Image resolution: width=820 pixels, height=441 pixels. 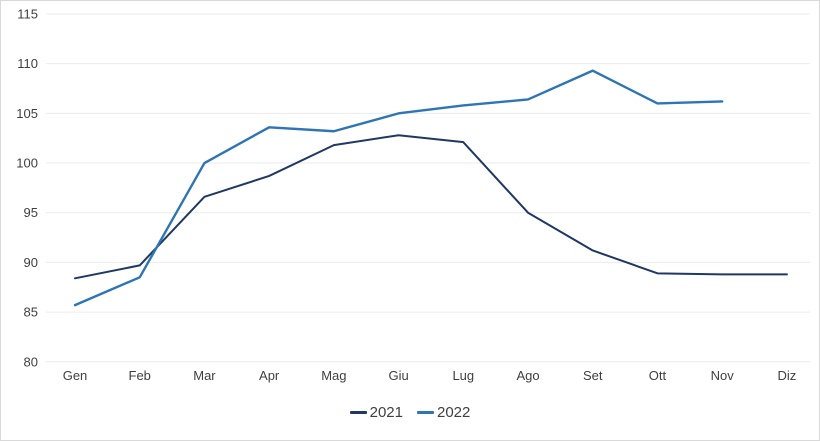 What do you see at coordinates (463, 375) in the screenshot?
I see `x-tick-label: Lug` at bounding box center [463, 375].